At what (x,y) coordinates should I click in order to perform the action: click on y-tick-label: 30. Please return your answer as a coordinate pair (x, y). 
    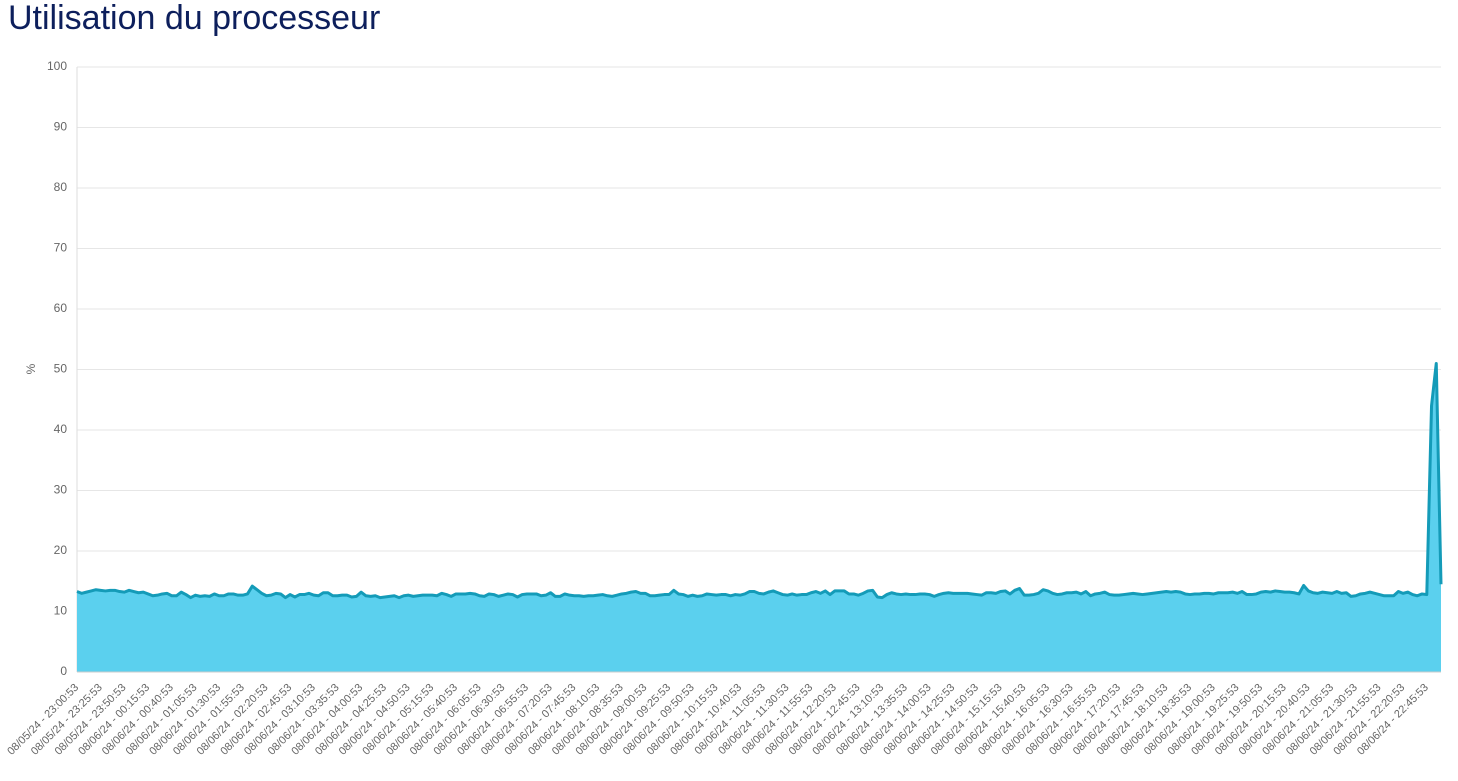
    Looking at the image, I should click on (61, 490).